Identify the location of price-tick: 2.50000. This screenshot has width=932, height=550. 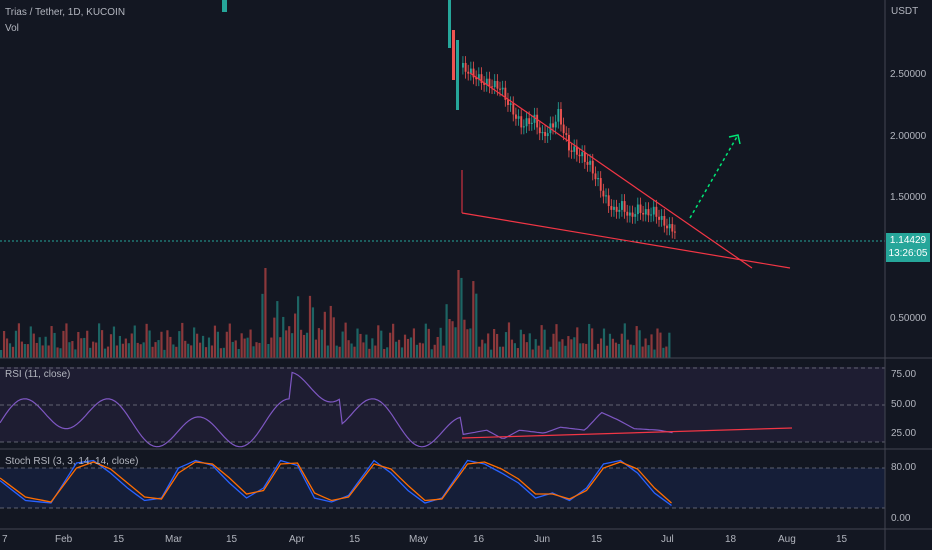
(908, 74).